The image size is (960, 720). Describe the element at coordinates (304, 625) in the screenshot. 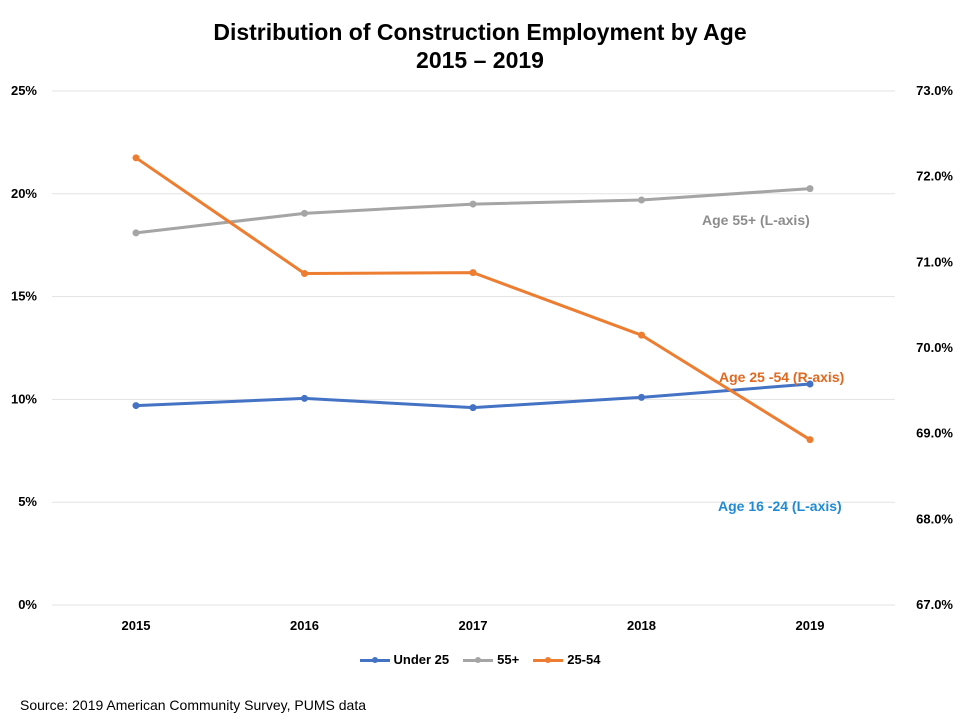

I see `x-axis-tick-label: 2016` at that location.